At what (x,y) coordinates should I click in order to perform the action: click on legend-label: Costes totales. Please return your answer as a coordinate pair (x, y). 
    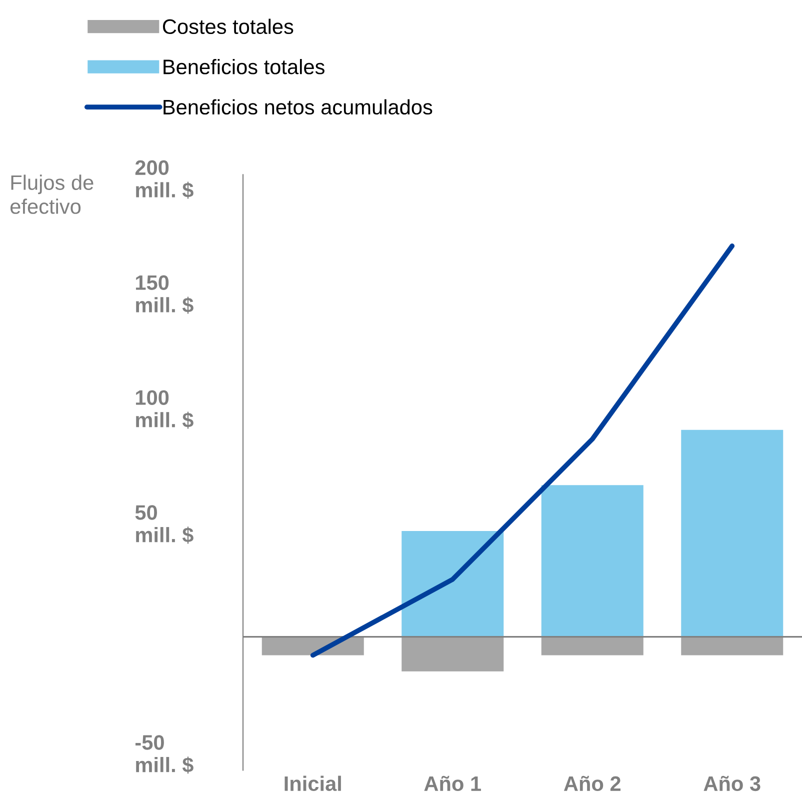
    Looking at the image, I should click on (228, 26).